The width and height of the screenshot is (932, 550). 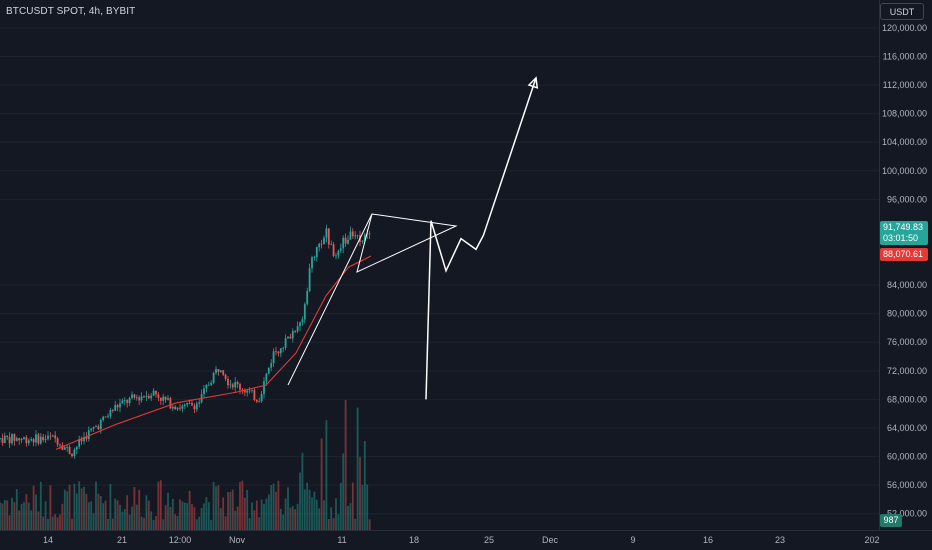 What do you see at coordinates (902, 11) in the screenshot?
I see `currency-button: USDT` at bounding box center [902, 11].